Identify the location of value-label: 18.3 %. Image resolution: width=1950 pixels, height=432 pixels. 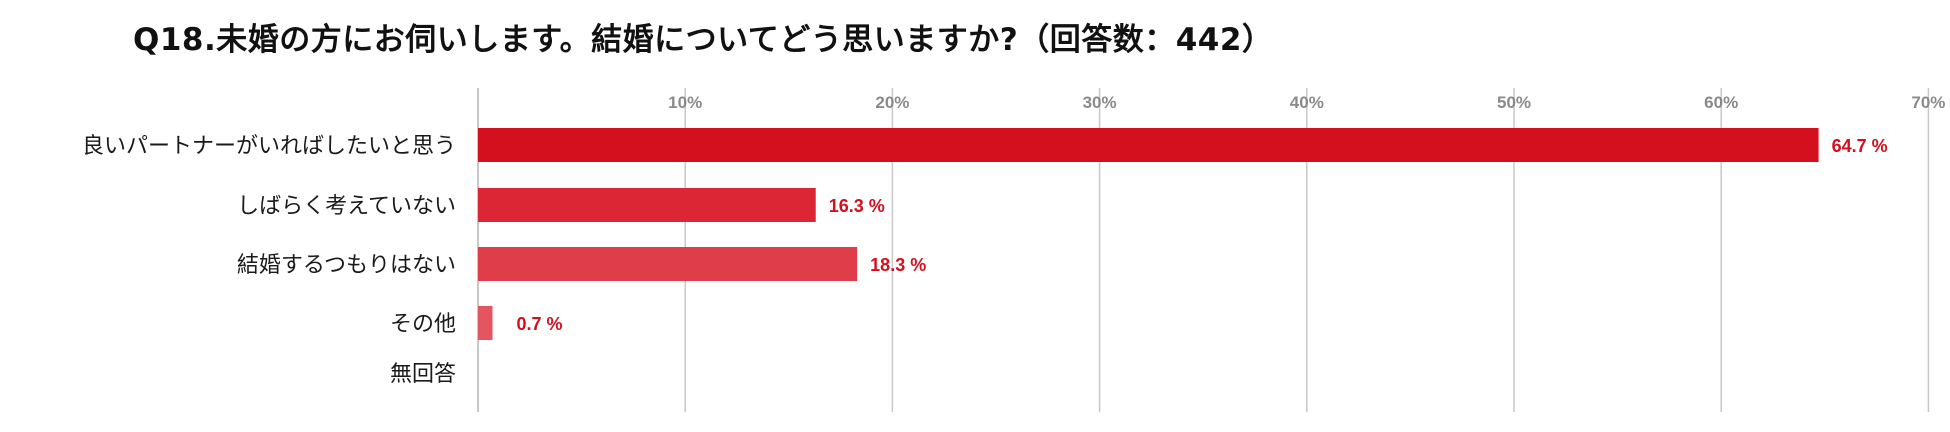
(898, 265).